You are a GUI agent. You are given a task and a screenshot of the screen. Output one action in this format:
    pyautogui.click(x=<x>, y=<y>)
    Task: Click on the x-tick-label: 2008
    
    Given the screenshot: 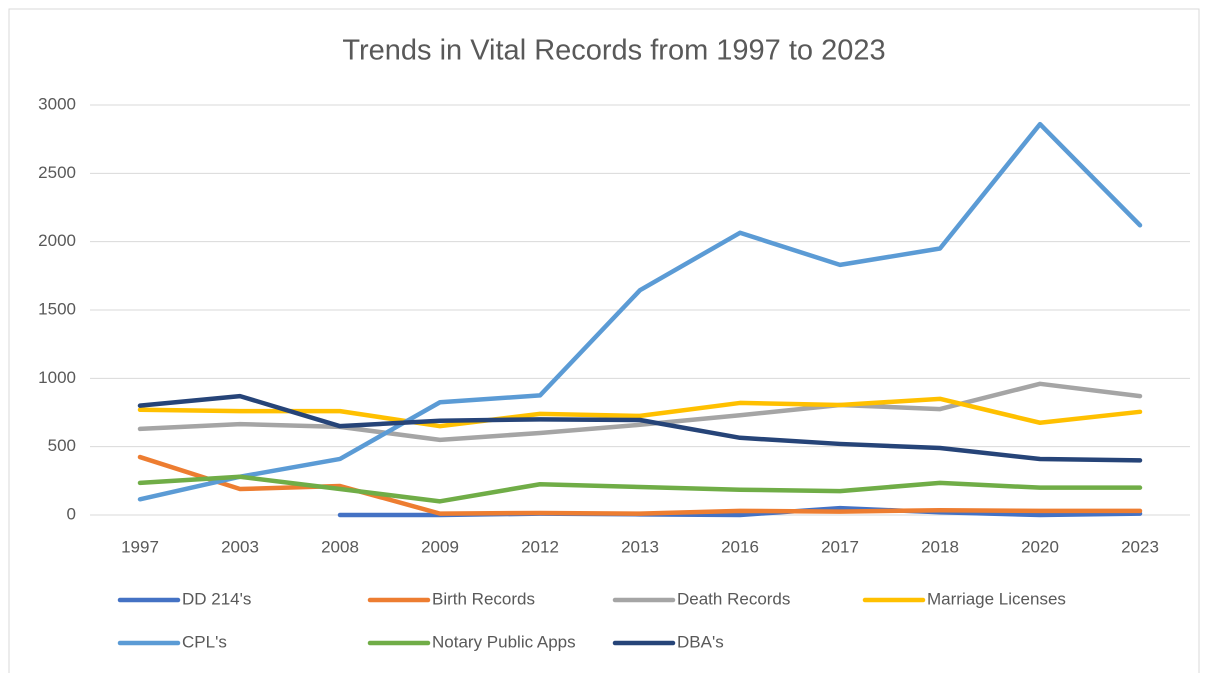 What is the action you would take?
    pyautogui.click(x=340, y=546)
    